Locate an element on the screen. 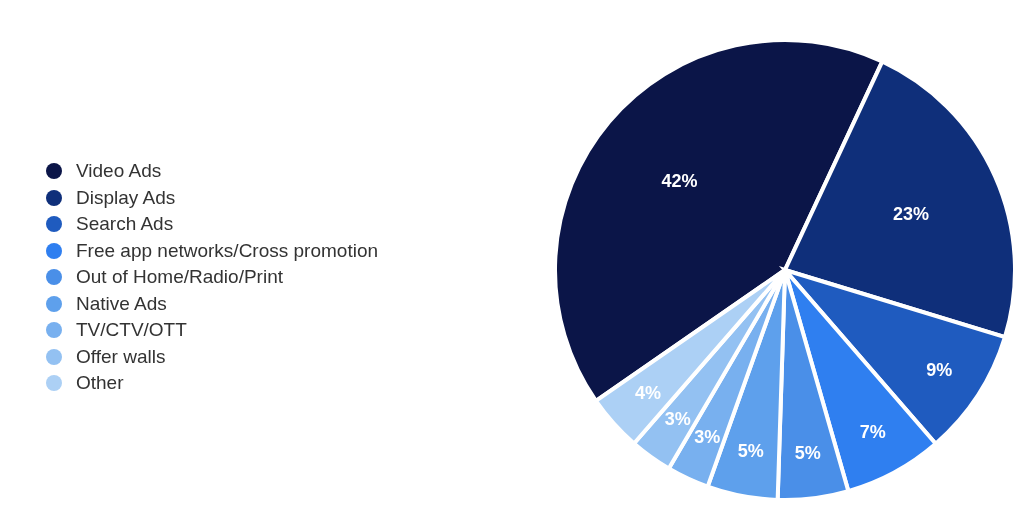  legend-label: Other is located at coordinates (100, 383).